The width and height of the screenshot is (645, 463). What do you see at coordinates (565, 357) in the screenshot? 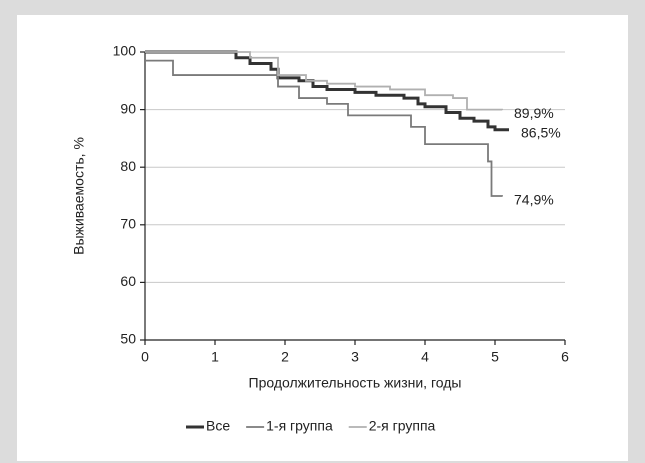
I see `x-tick-label: 6` at bounding box center [565, 357].